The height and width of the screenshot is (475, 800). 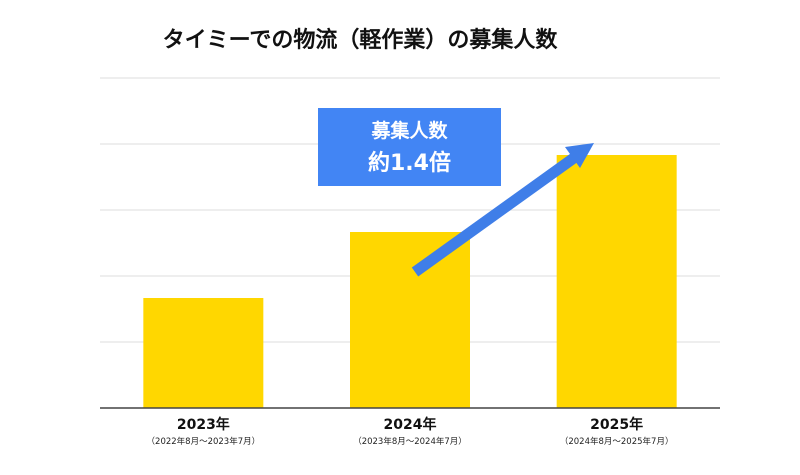 I want to click on category-sublabel-1: （2022年8月～2023年7月）, so click(x=204, y=441).